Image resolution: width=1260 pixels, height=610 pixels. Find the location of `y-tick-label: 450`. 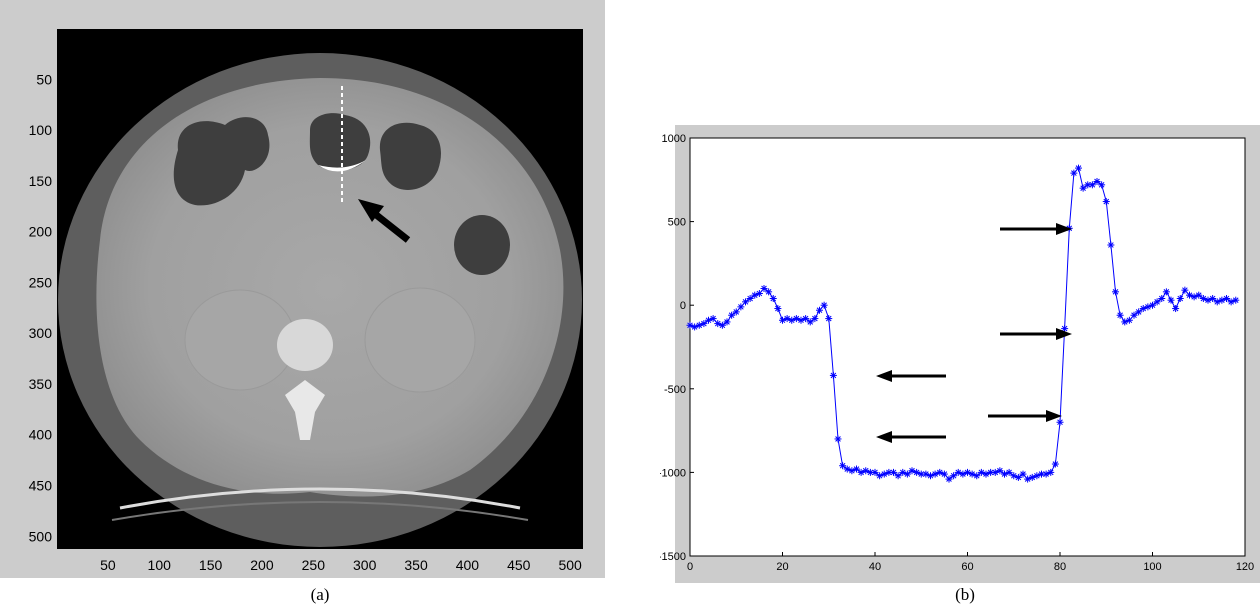

y-tick-label: 450 is located at coordinates (41, 486).